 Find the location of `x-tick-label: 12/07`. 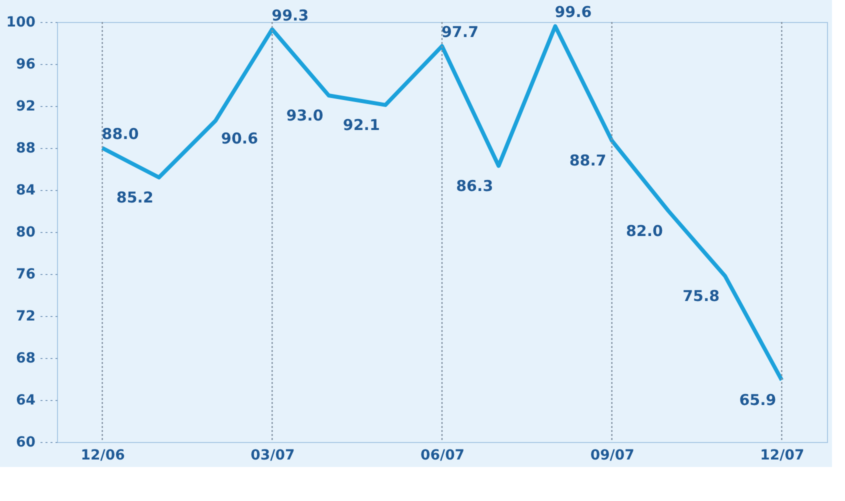

x-tick-label: 12/07 is located at coordinates (782, 456).